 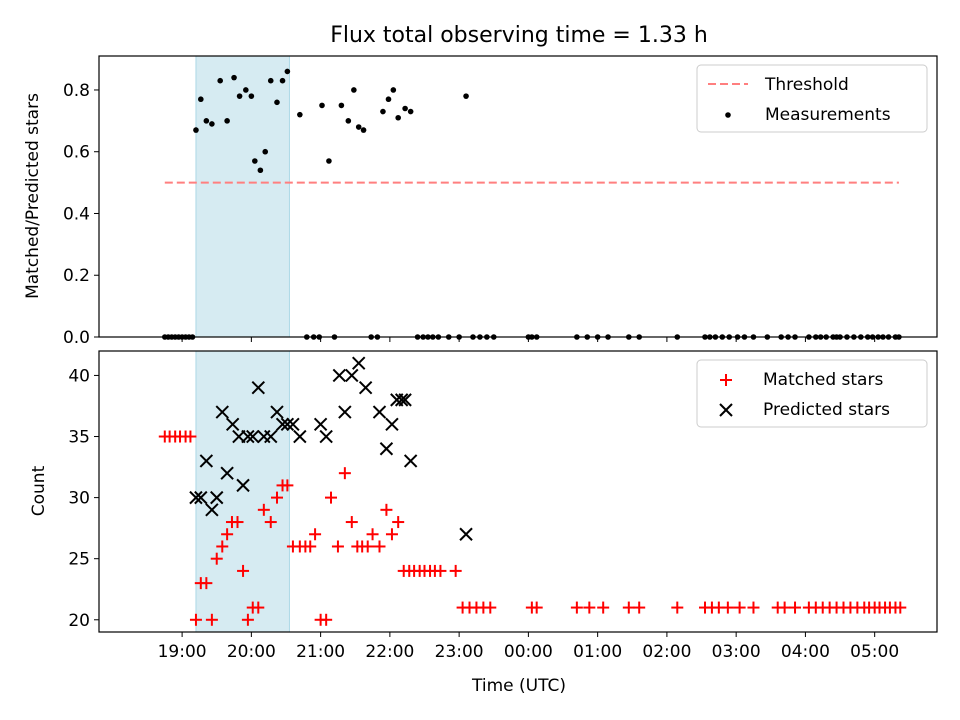 I want to click on matched-legend-swatch, so click(x=726, y=380).